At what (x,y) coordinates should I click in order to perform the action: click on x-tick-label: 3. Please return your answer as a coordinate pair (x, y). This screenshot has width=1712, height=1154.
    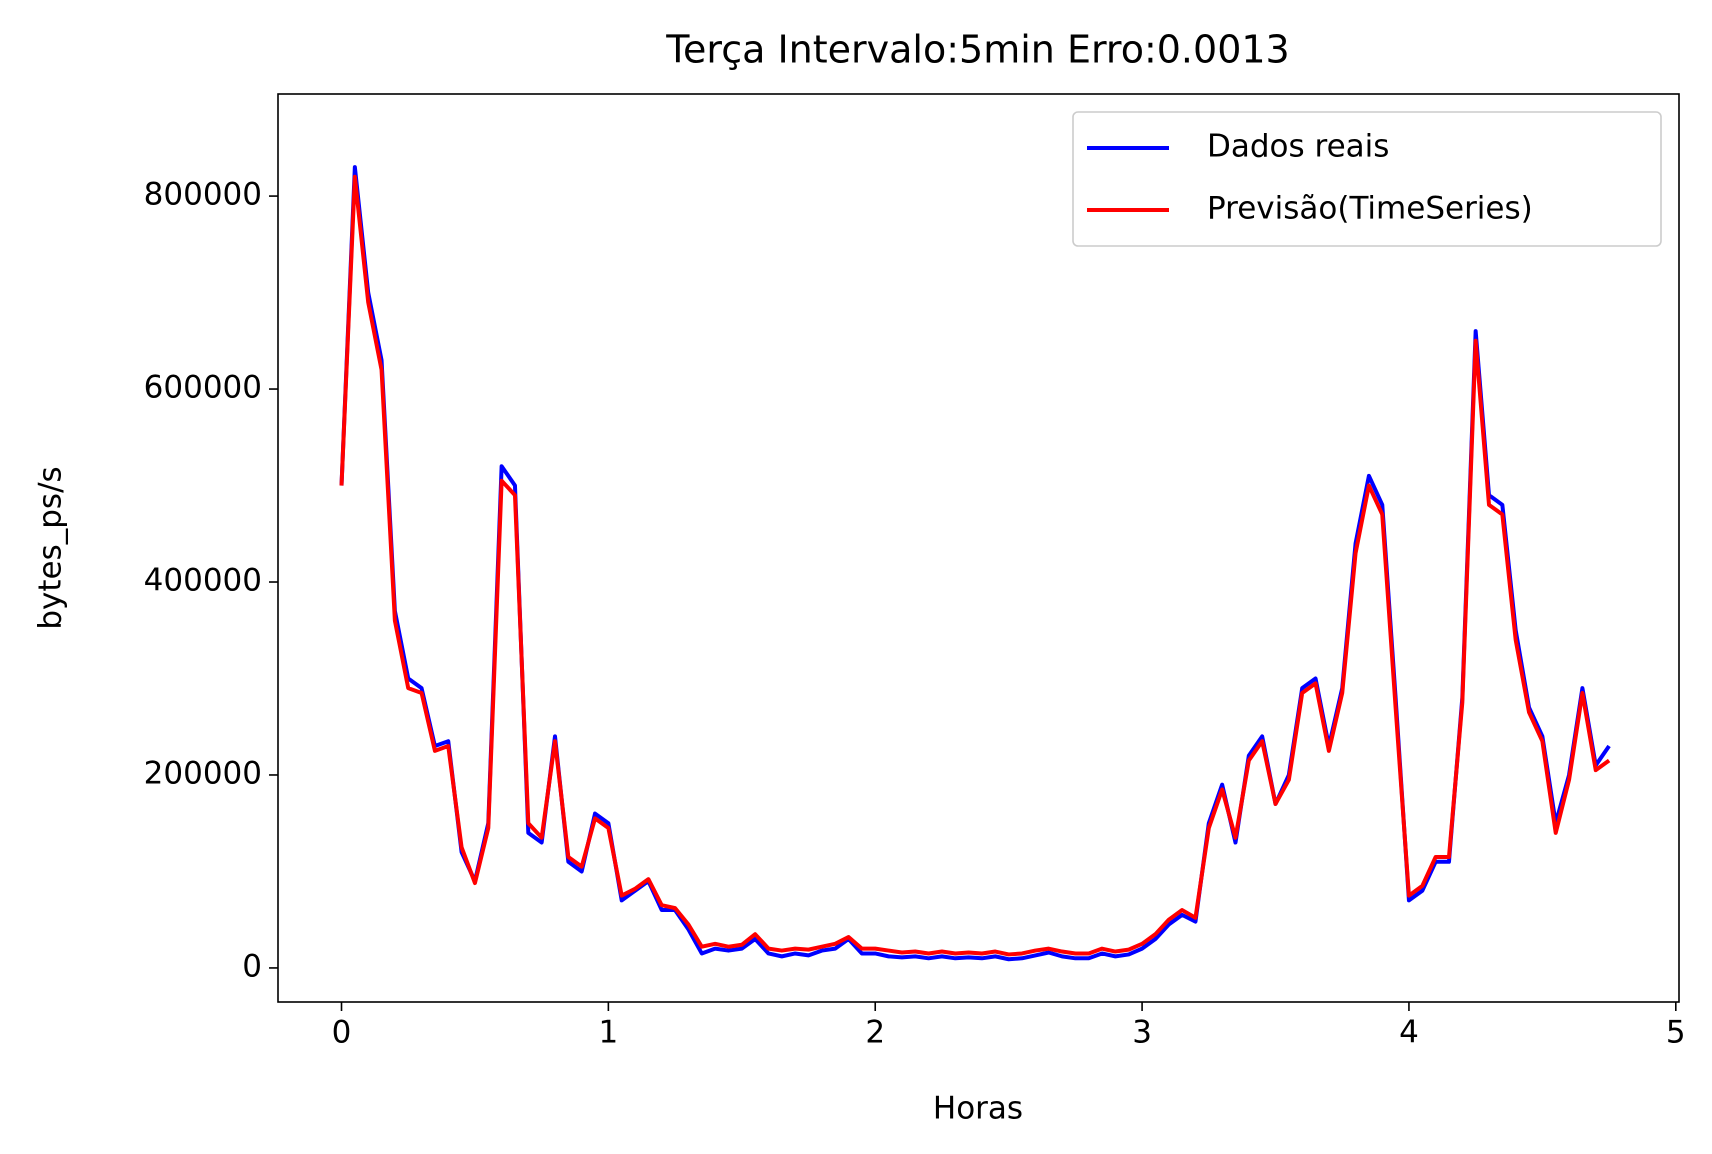
    Looking at the image, I should click on (1142, 1033).